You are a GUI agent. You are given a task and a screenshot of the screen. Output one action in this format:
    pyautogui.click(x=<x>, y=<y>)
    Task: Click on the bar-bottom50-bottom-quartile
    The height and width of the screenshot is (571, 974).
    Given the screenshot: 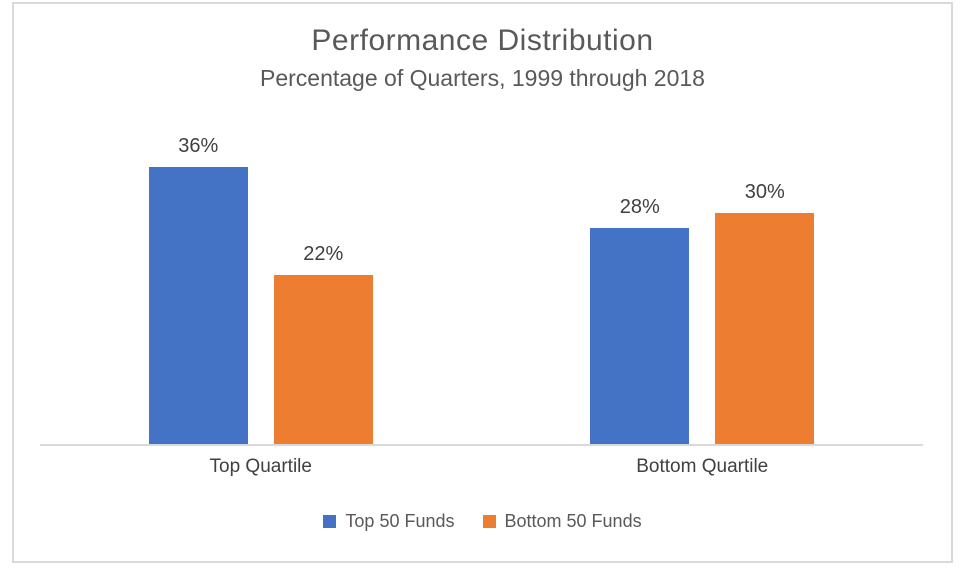 What is the action you would take?
    pyautogui.click(x=765, y=328)
    